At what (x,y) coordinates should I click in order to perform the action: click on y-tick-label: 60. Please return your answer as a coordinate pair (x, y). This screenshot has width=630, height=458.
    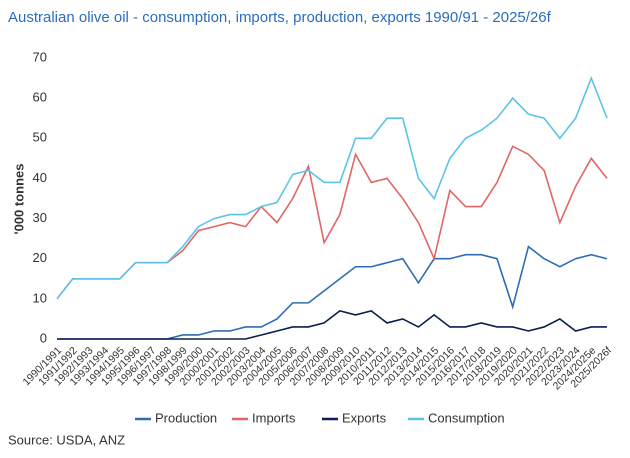
    Looking at the image, I should click on (40, 97).